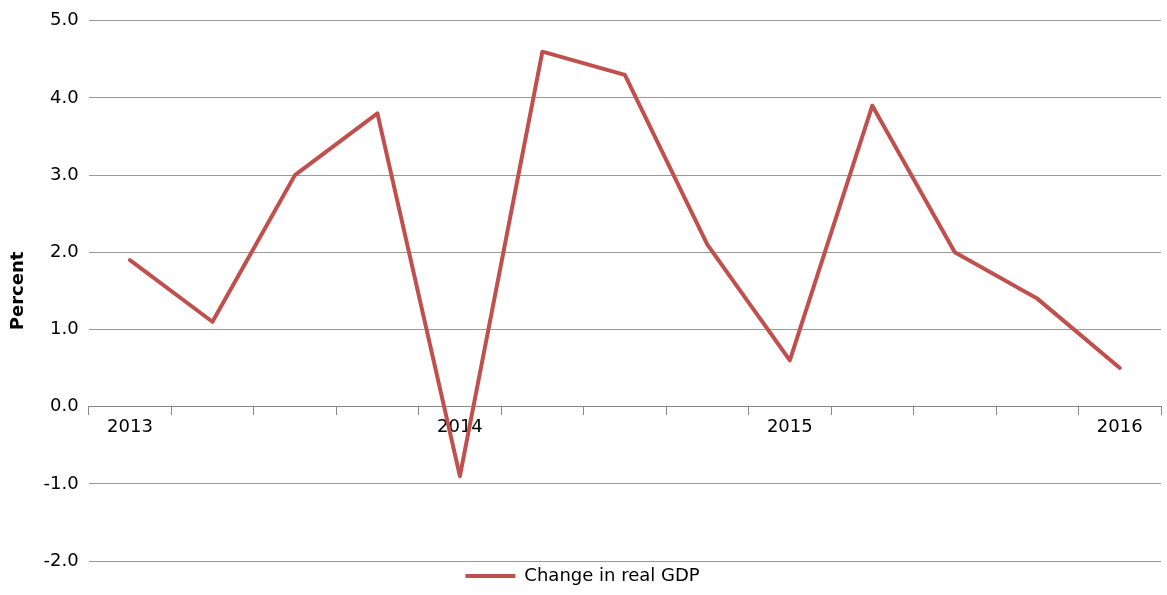  What do you see at coordinates (64, 96) in the screenshot?
I see `y-tick-label: 4.0` at bounding box center [64, 96].